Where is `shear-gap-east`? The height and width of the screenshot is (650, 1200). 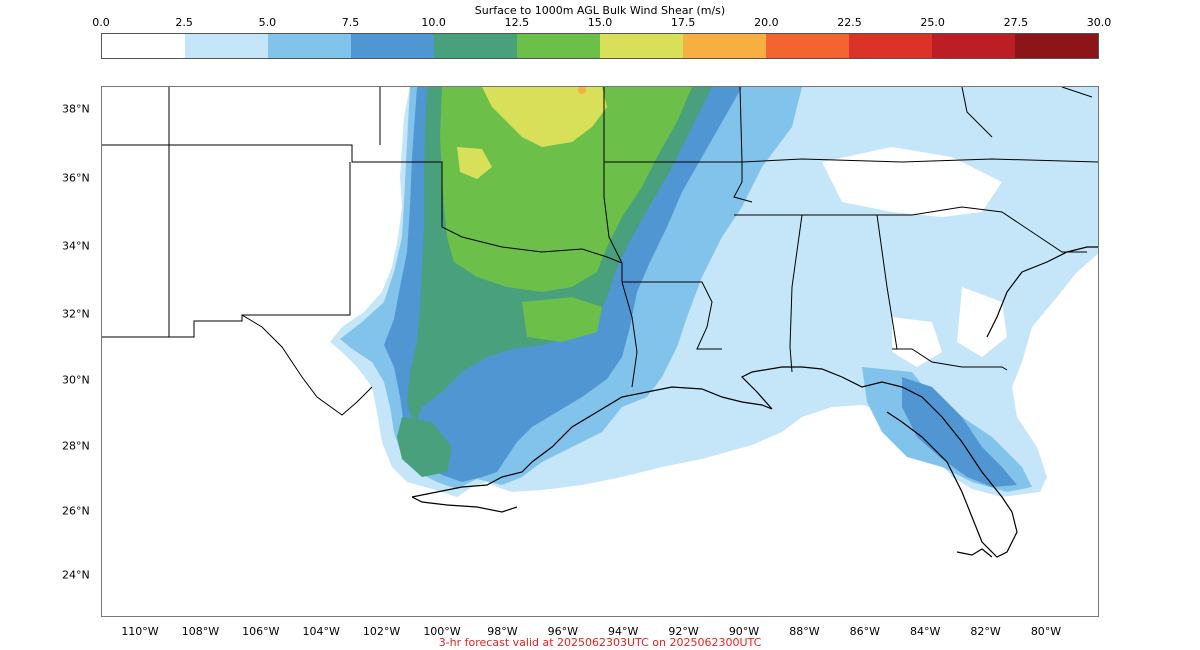
shear-gap-east is located at coordinates (912, 182).